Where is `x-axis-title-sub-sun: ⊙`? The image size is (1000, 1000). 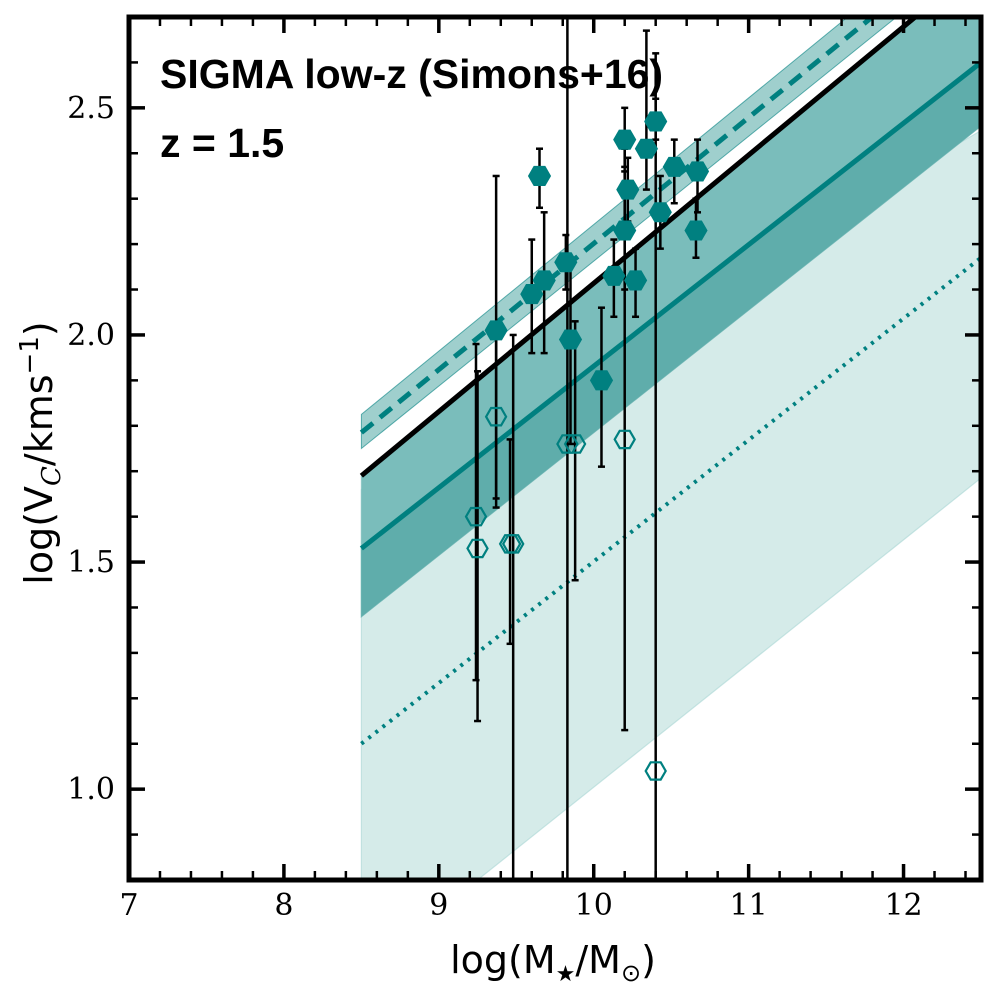
x-axis-title-sub-sun: ⊙ is located at coordinates (631, 973).